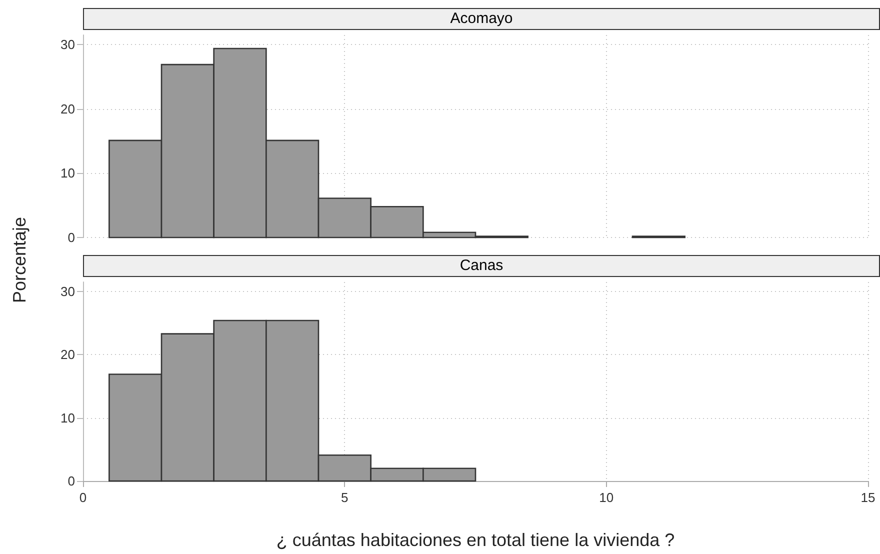 The width and height of the screenshot is (880, 554). Describe the element at coordinates (344, 497) in the screenshot. I see `x-tick-label: 5` at that location.